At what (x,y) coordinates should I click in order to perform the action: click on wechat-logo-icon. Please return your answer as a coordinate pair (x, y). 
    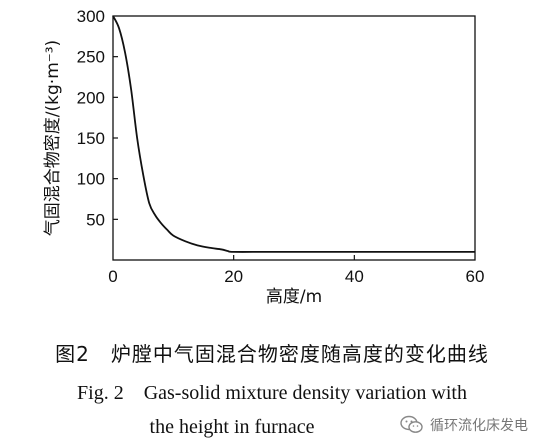
    Looking at the image, I should click on (411, 424).